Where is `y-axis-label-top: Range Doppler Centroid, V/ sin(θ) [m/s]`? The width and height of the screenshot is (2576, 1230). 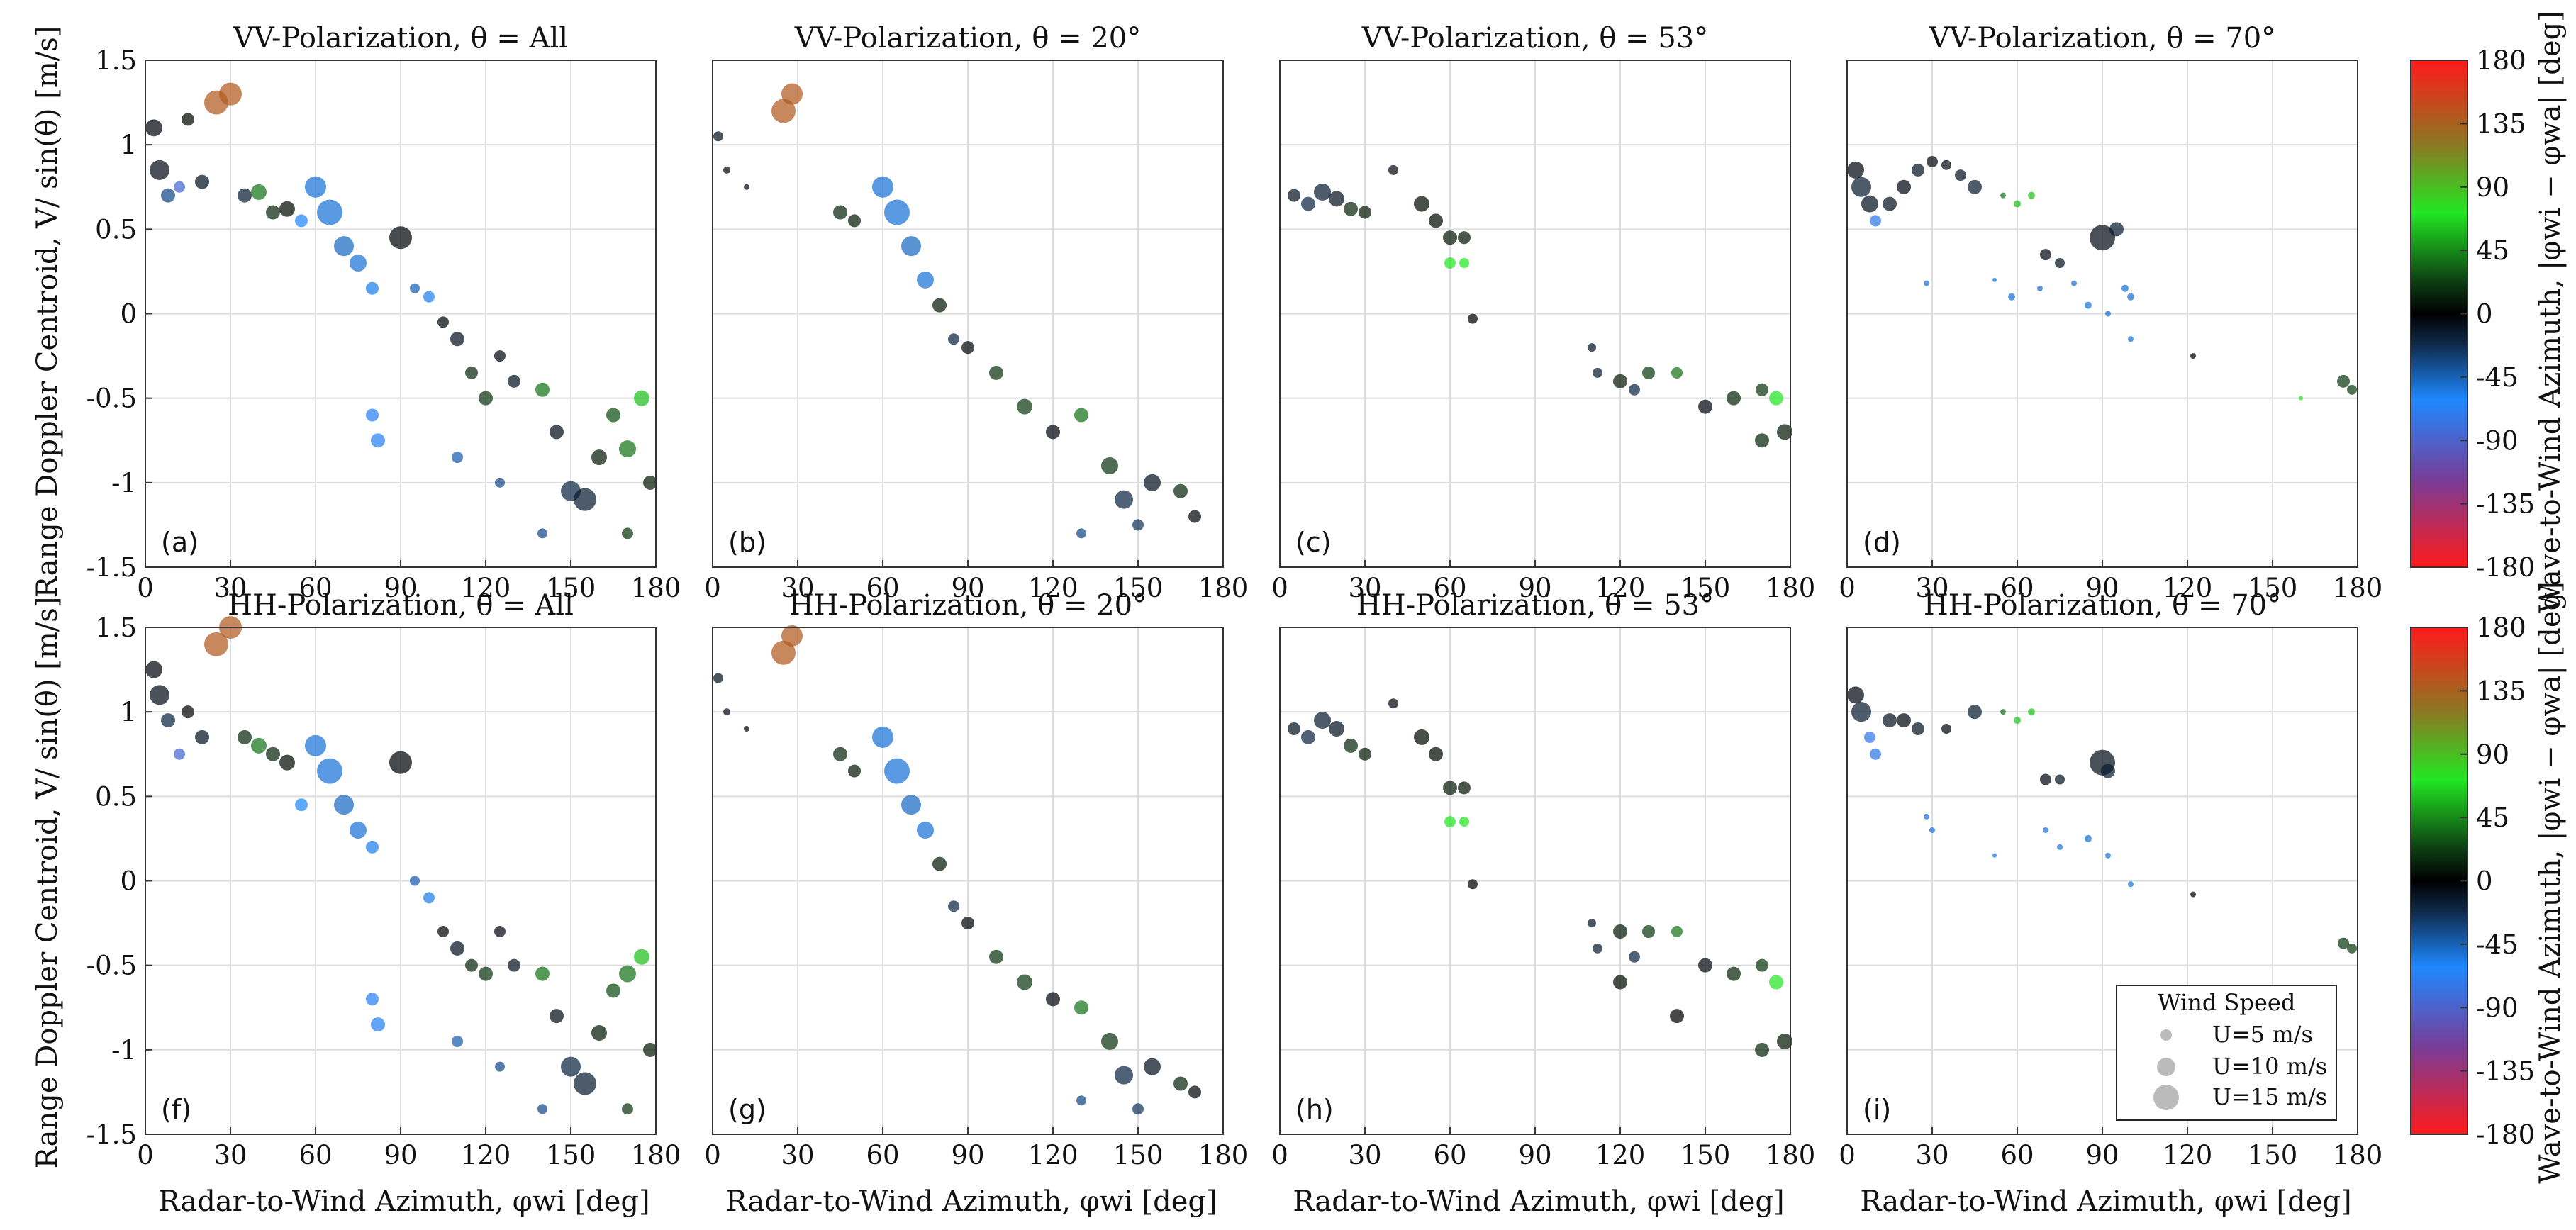 y-axis-label-top: Range Doppler Centroid, V/ sin(θ) [m/s] is located at coordinates (47, 312).